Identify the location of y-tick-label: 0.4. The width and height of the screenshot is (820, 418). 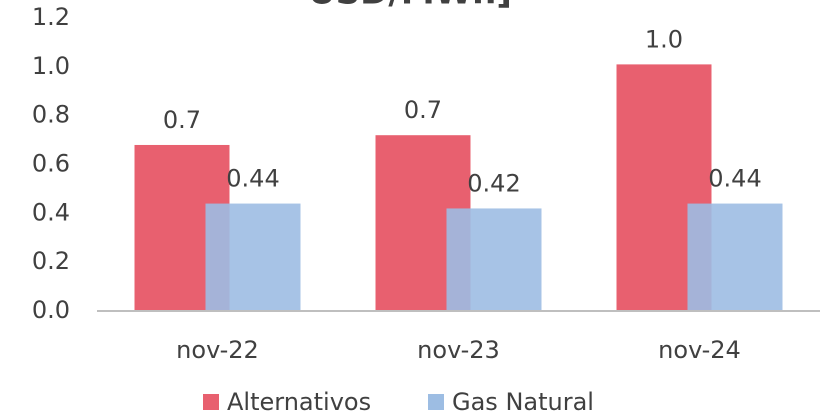
(51, 212).